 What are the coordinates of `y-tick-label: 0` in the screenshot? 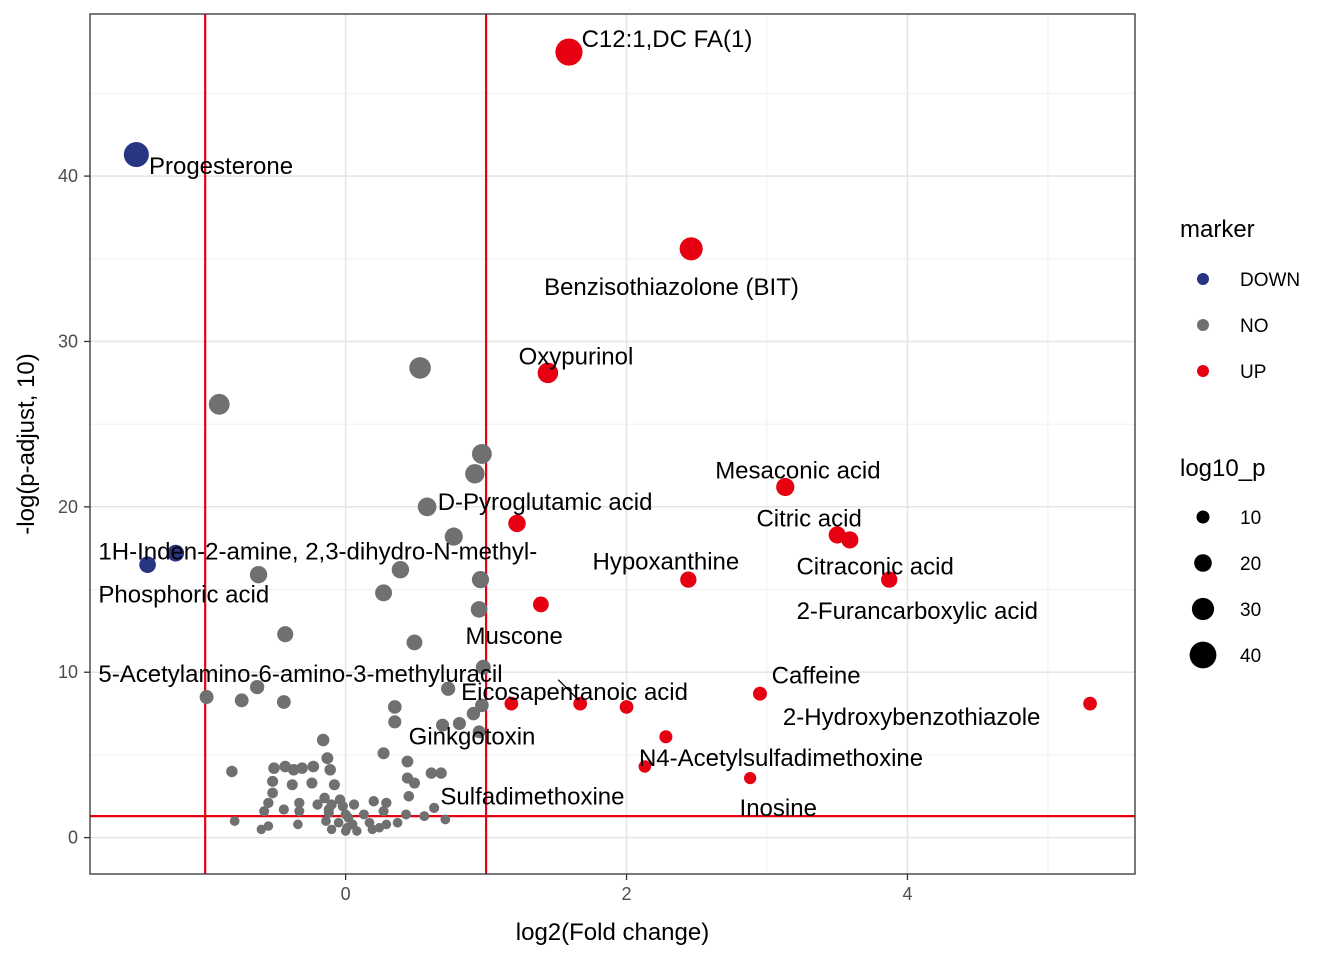 It's located at (73, 838).